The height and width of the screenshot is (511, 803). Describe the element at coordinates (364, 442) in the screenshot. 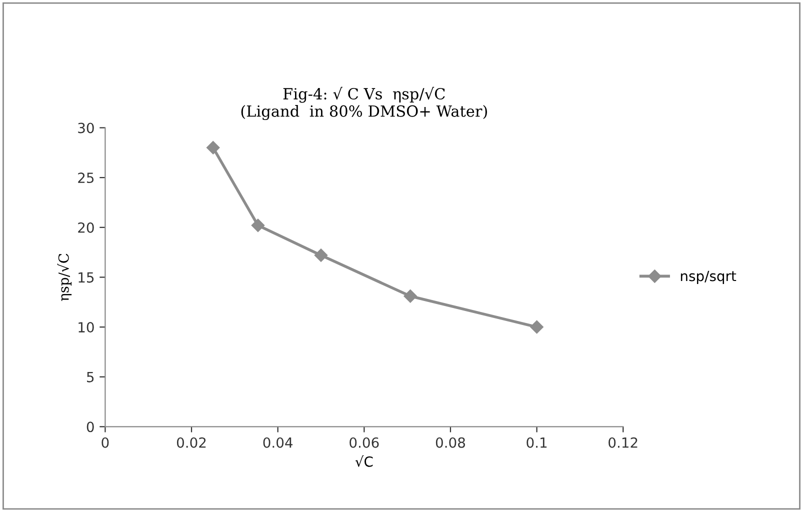

I see `x-tick-label: 0.06` at that location.